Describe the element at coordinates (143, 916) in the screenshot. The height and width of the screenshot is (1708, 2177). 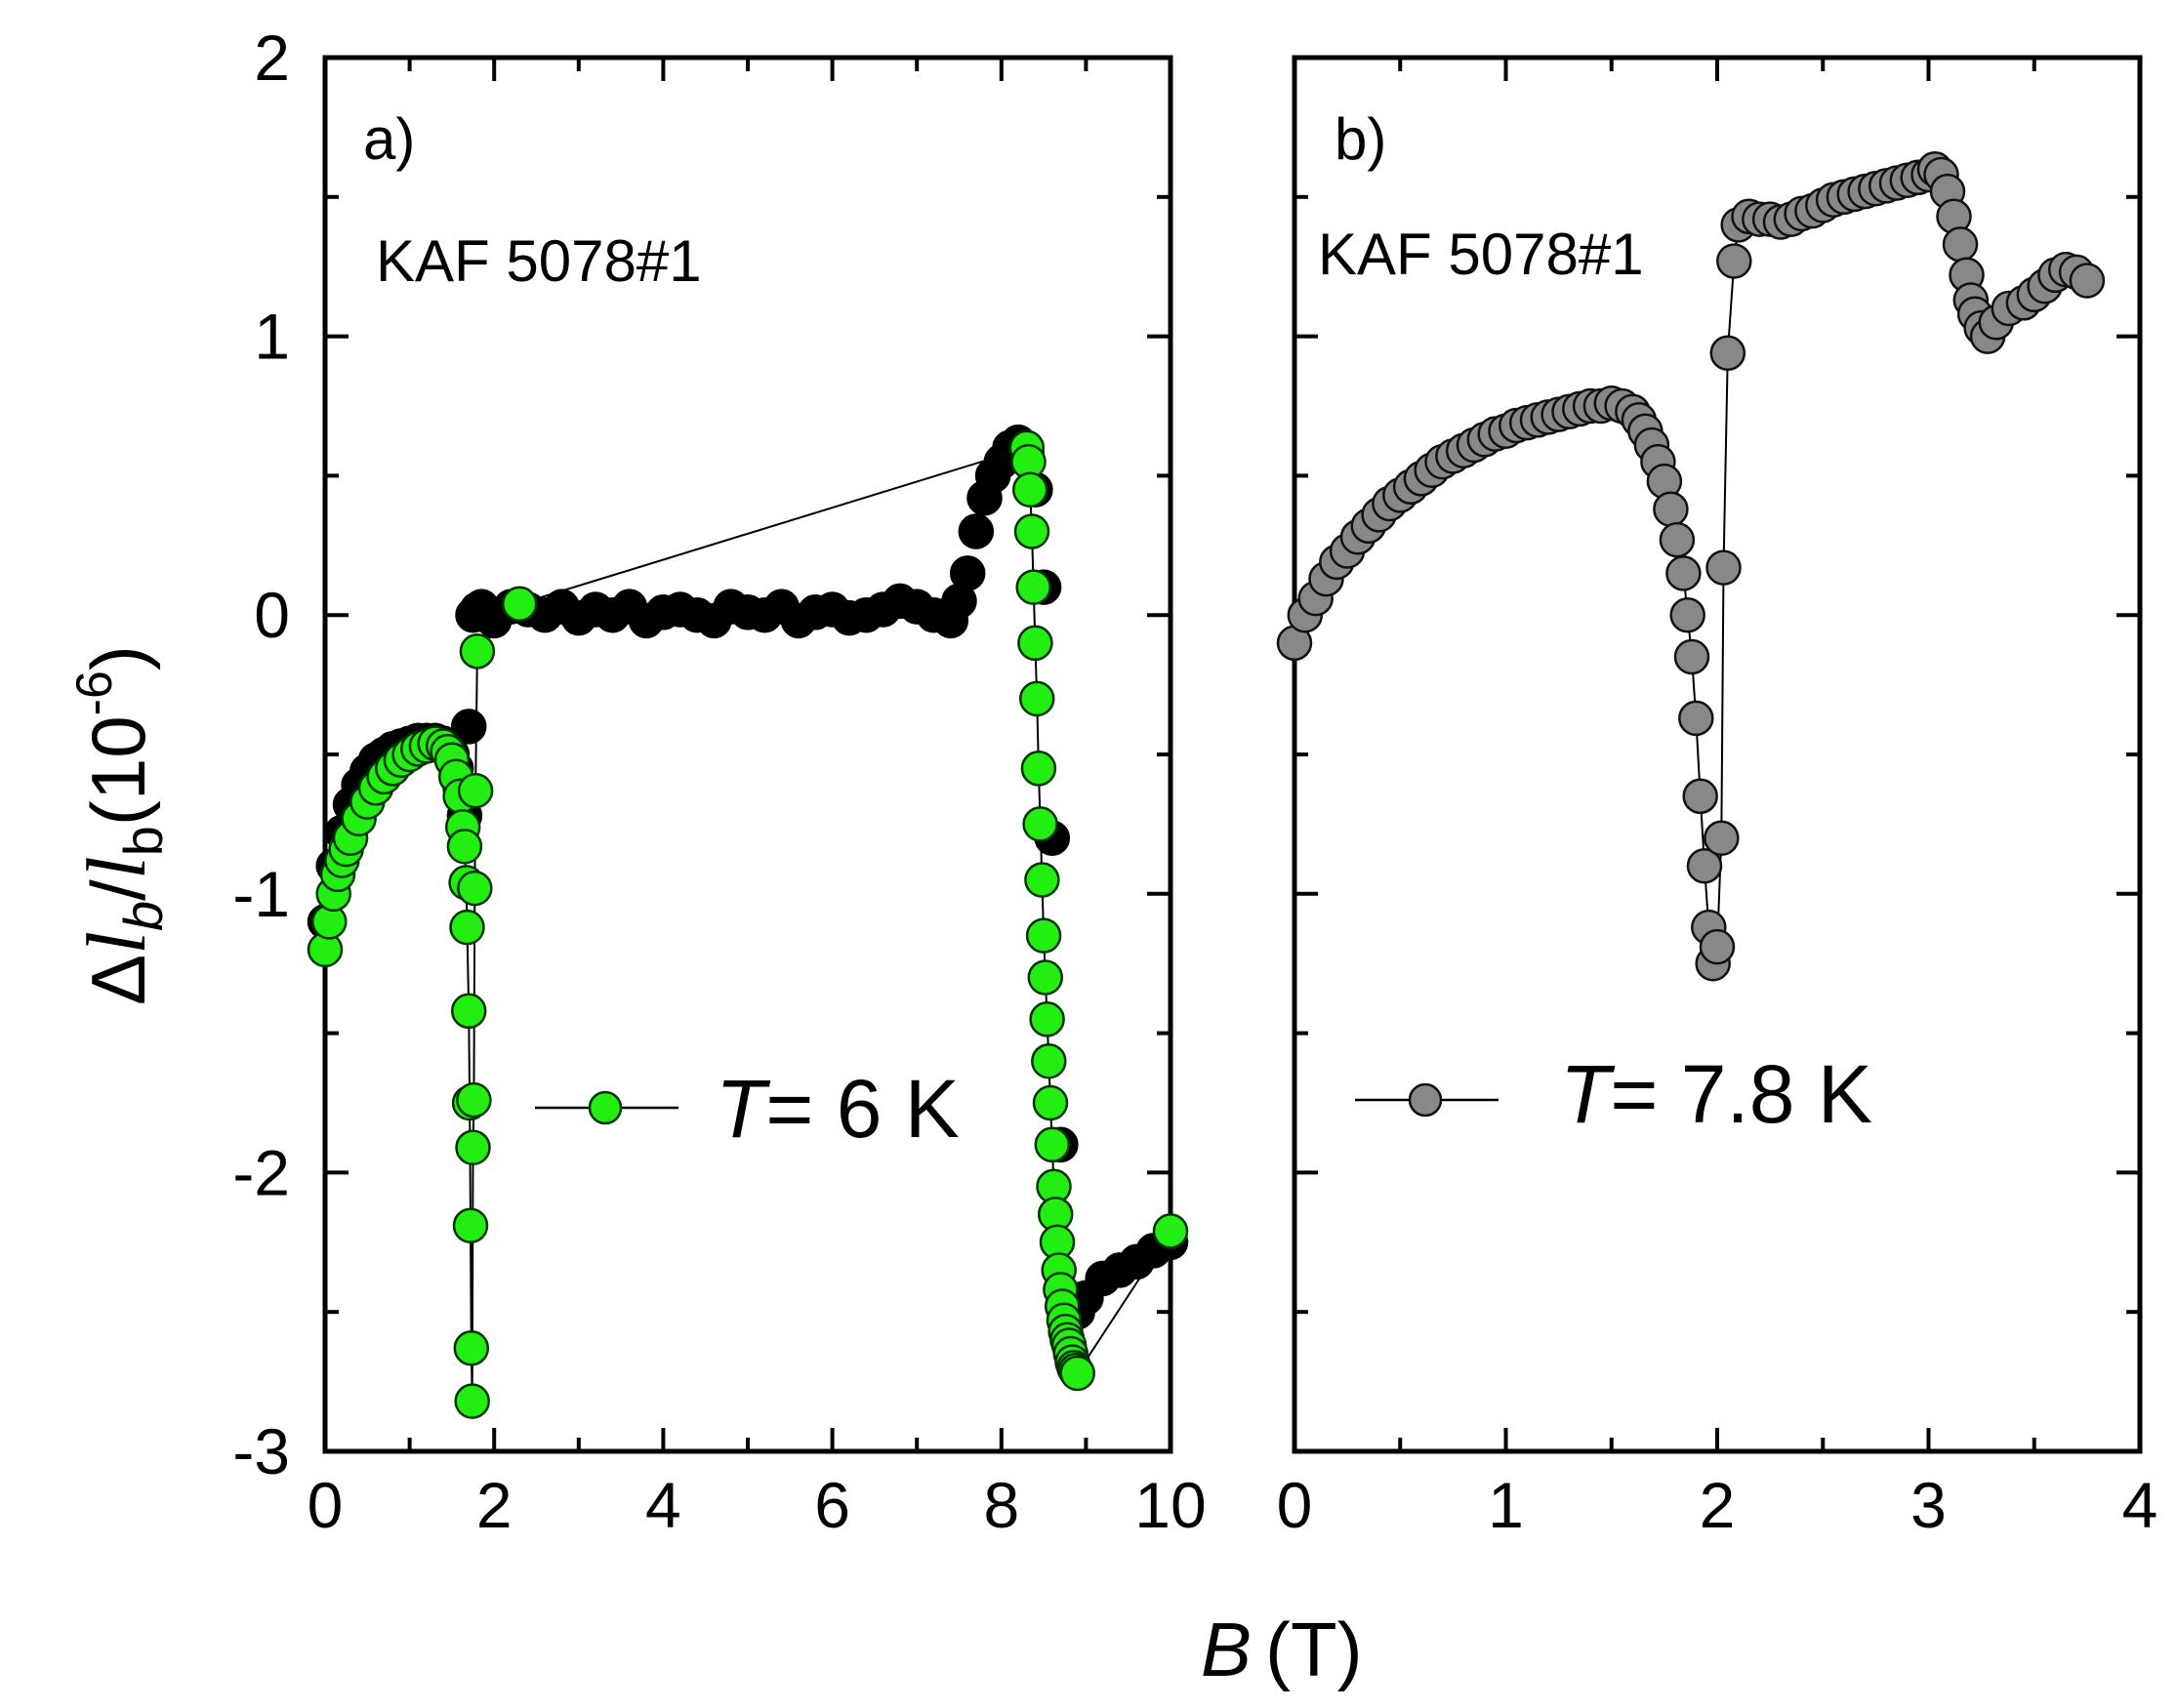
I see `y-title-sub1: b` at that location.